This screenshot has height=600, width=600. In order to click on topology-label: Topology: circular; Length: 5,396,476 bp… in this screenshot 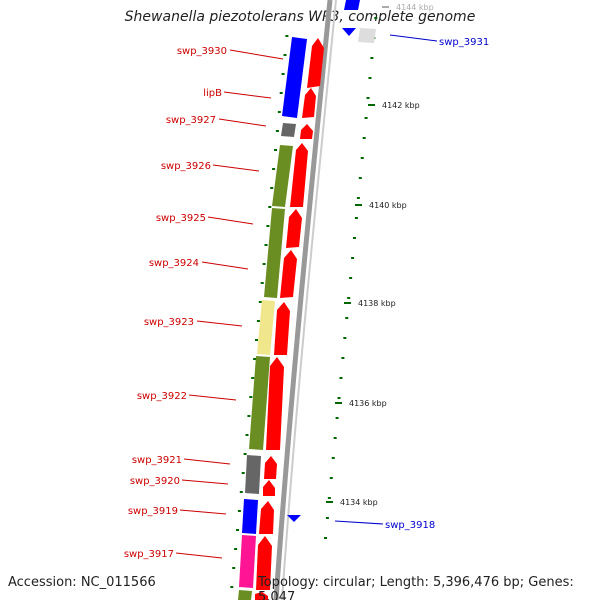, I will do `click(416, 587)`.